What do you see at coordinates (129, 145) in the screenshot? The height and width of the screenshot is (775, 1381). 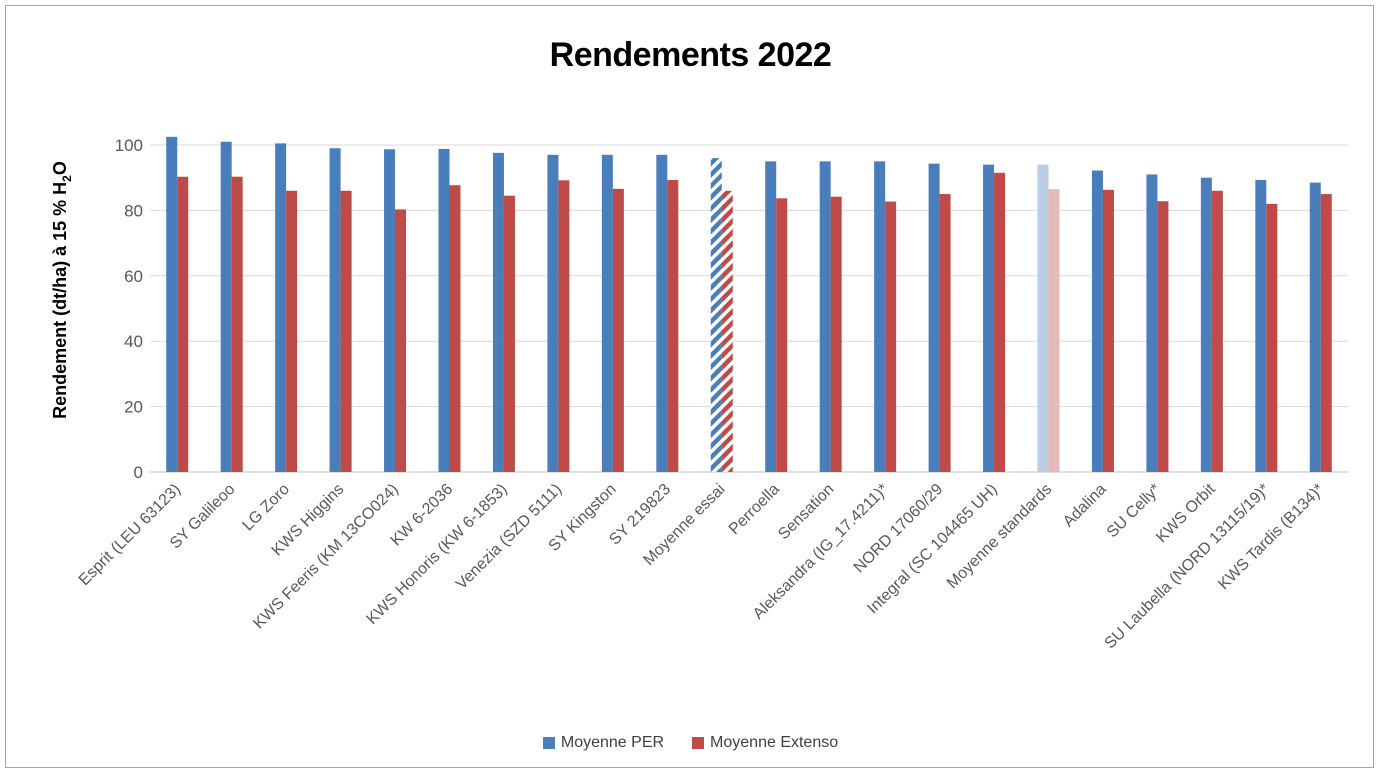 I see `y-tick-label: 100` at bounding box center [129, 145].